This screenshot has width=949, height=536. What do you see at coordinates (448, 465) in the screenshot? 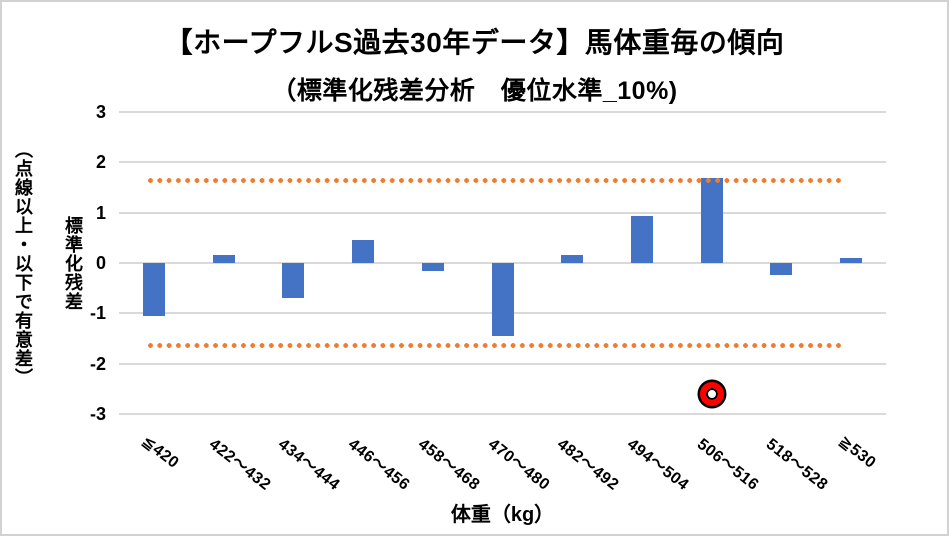
I see `x-tick-label: 458～468` at bounding box center [448, 465].